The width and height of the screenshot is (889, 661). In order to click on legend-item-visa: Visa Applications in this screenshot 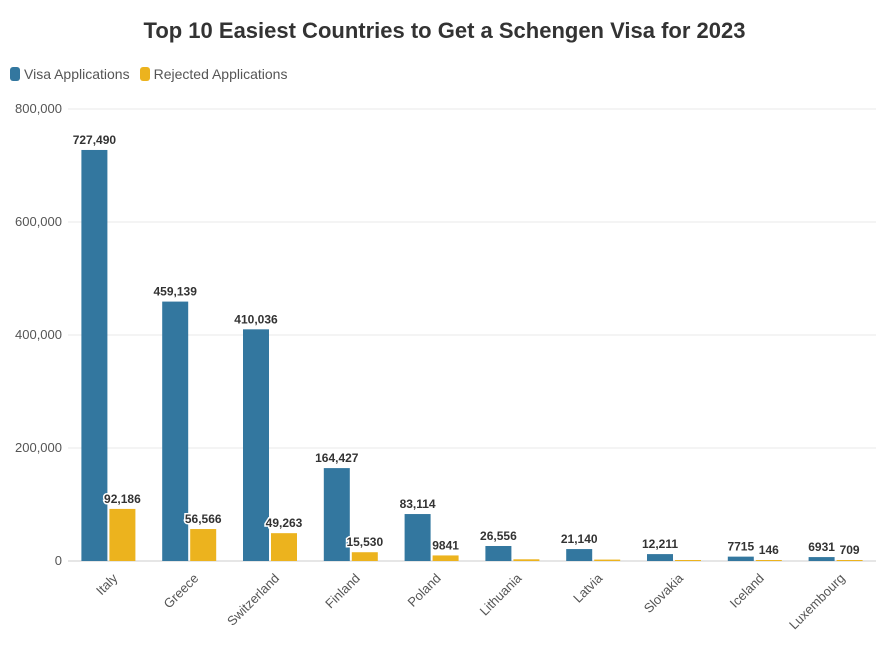, I will do `click(70, 74)`.